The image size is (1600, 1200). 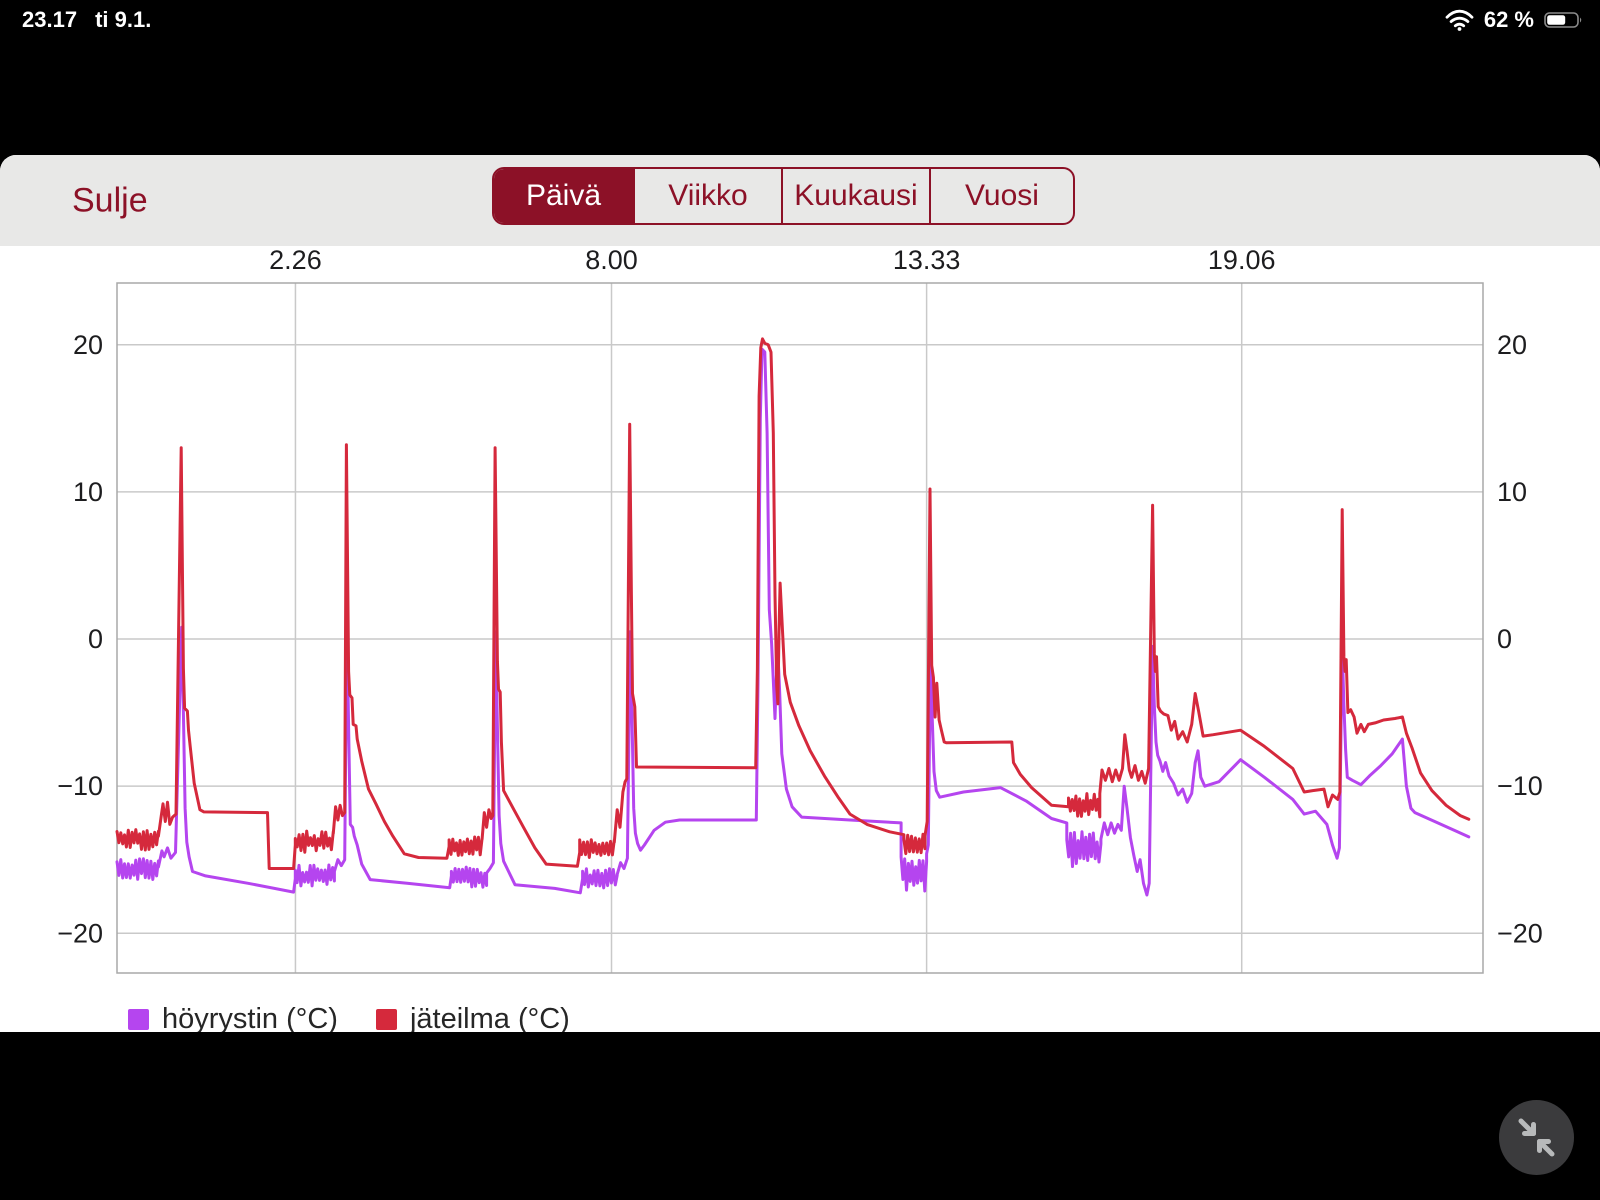 I want to click on legend-item-jateilma: jäteilma (°C), so click(x=472, y=1017).